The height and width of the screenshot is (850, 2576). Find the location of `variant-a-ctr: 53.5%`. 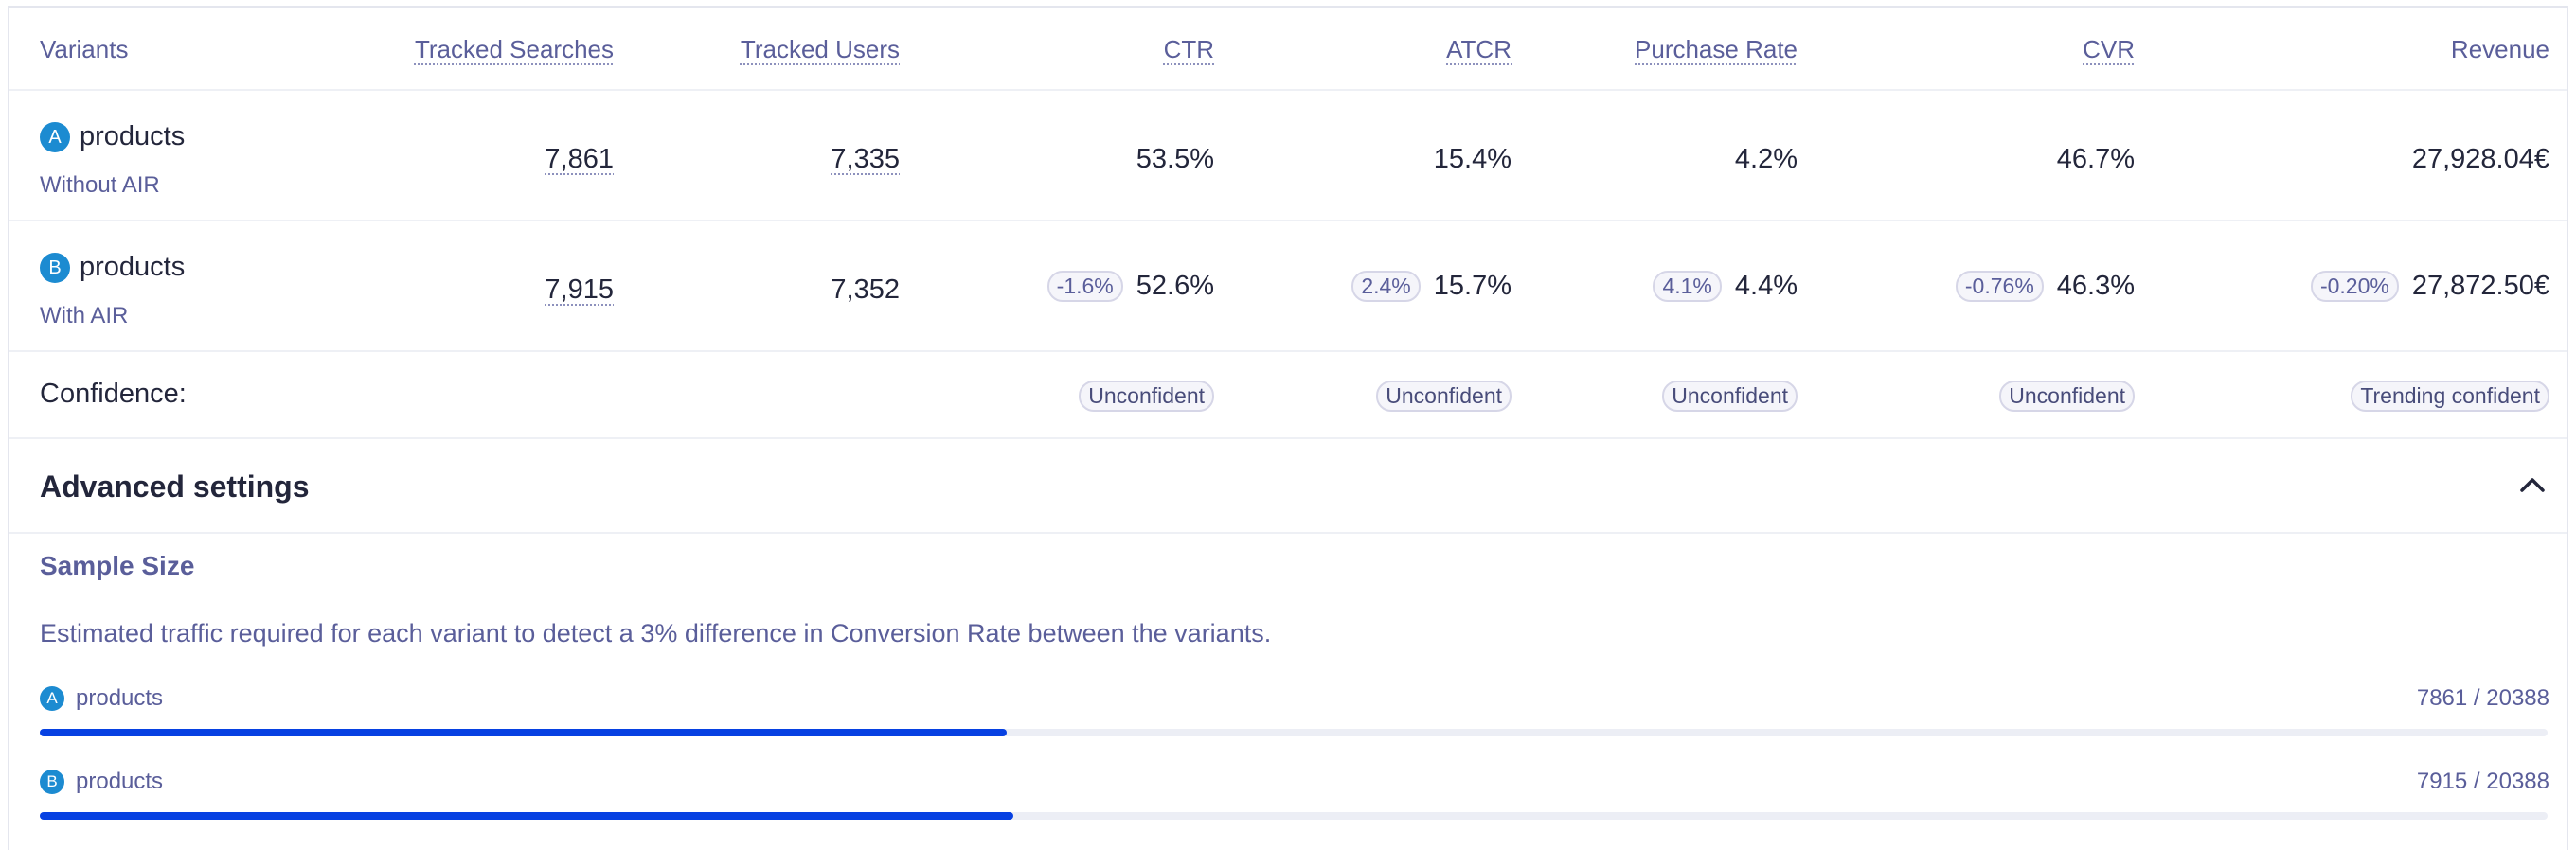

variant-a-ctr: 53.5% is located at coordinates (1175, 159).